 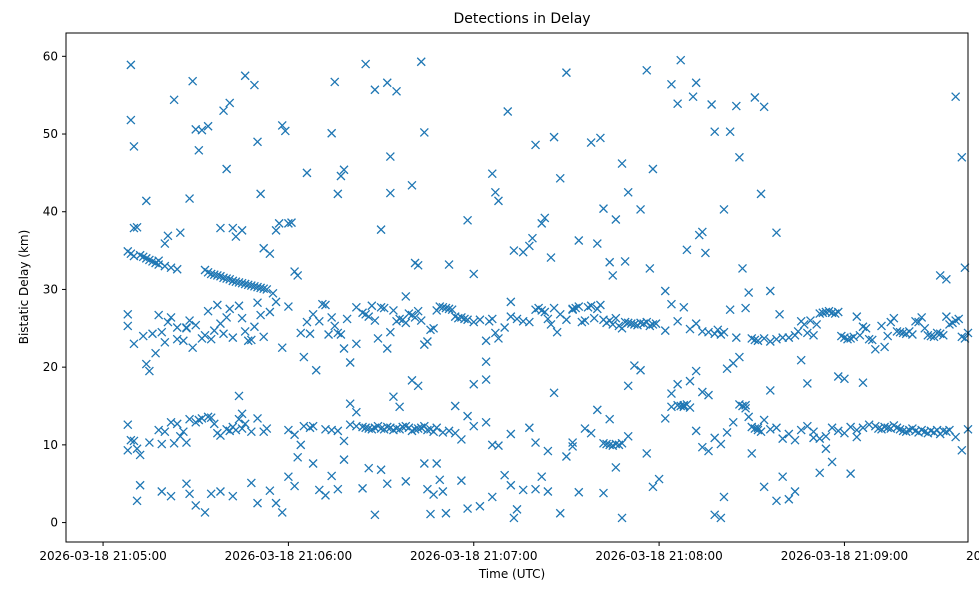 What do you see at coordinates (54, 289) in the screenshot?
I see `y-axis: 0 10 20 30 40 50 60` at bounding box center [54, 289].